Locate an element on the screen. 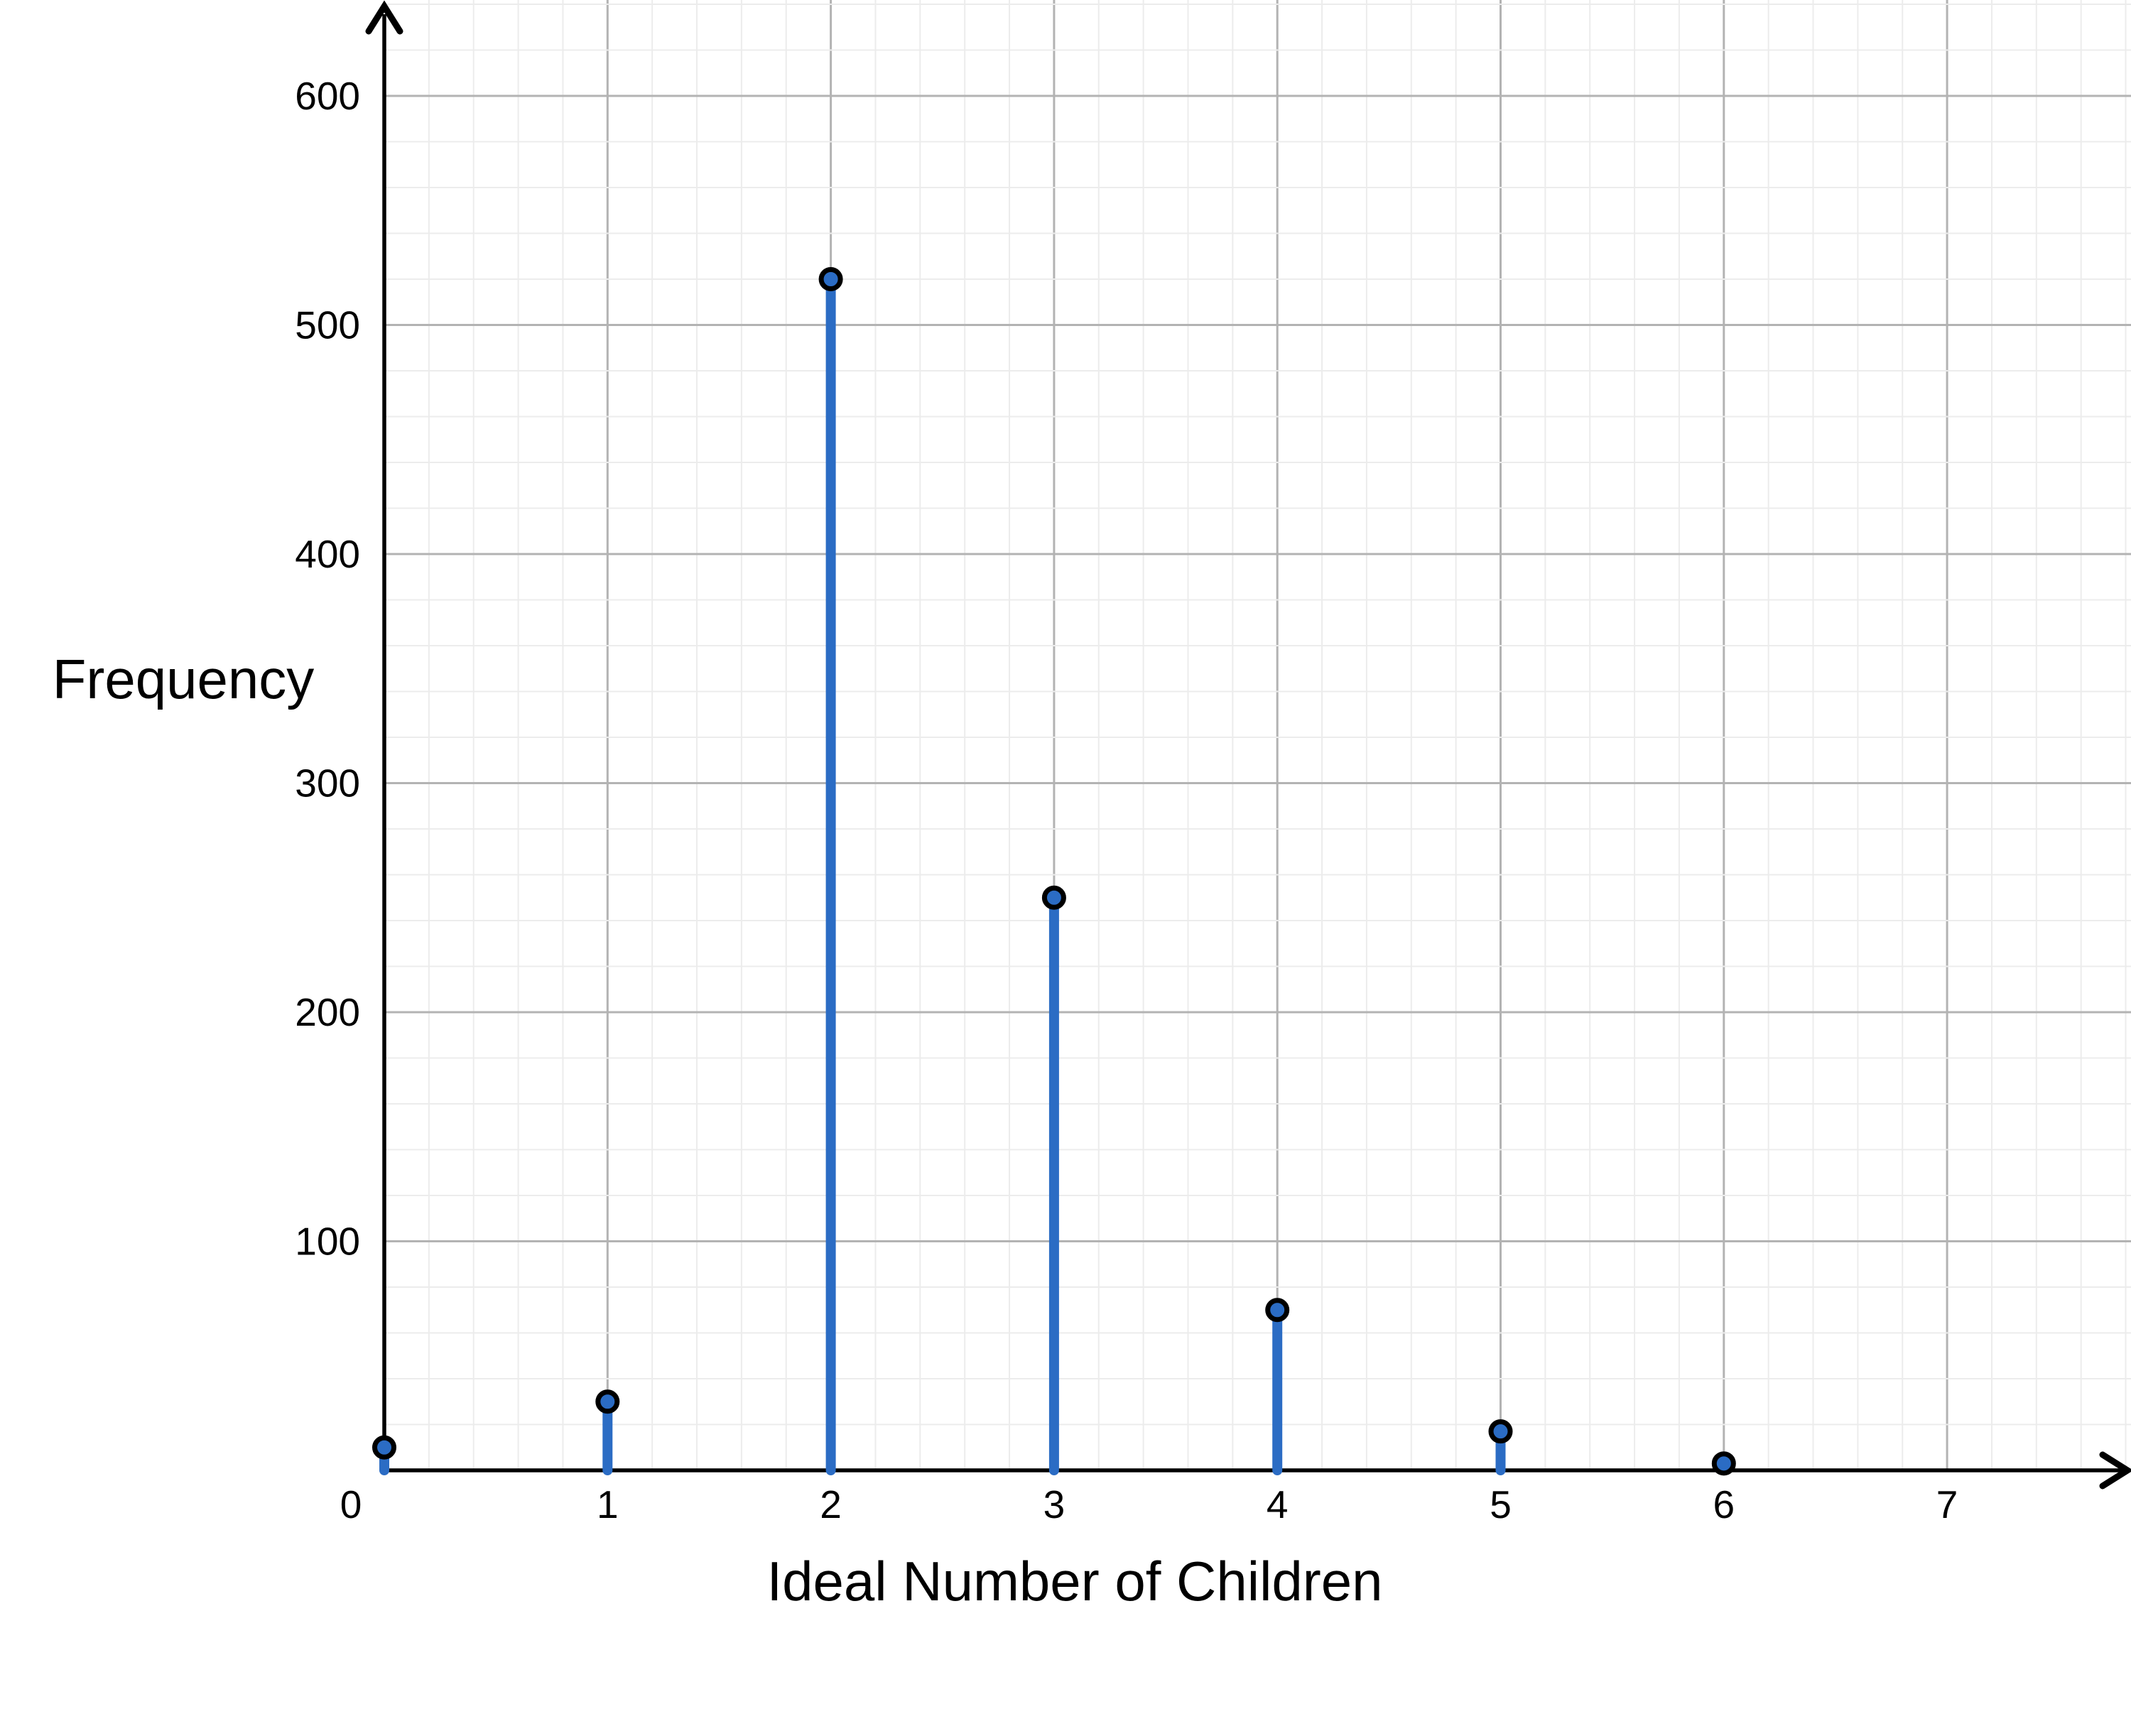 This screenshot has height=1736, width=2131. y-axis-label: Frequency is located at coordinates (184, 679).